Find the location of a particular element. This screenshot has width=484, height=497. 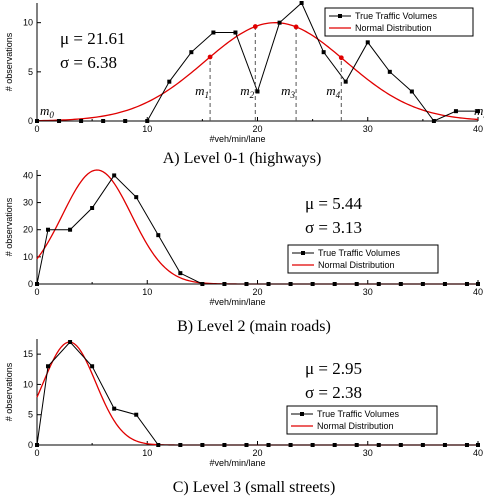

split-label-subscript: 0 is located at coordinates (51, 115).